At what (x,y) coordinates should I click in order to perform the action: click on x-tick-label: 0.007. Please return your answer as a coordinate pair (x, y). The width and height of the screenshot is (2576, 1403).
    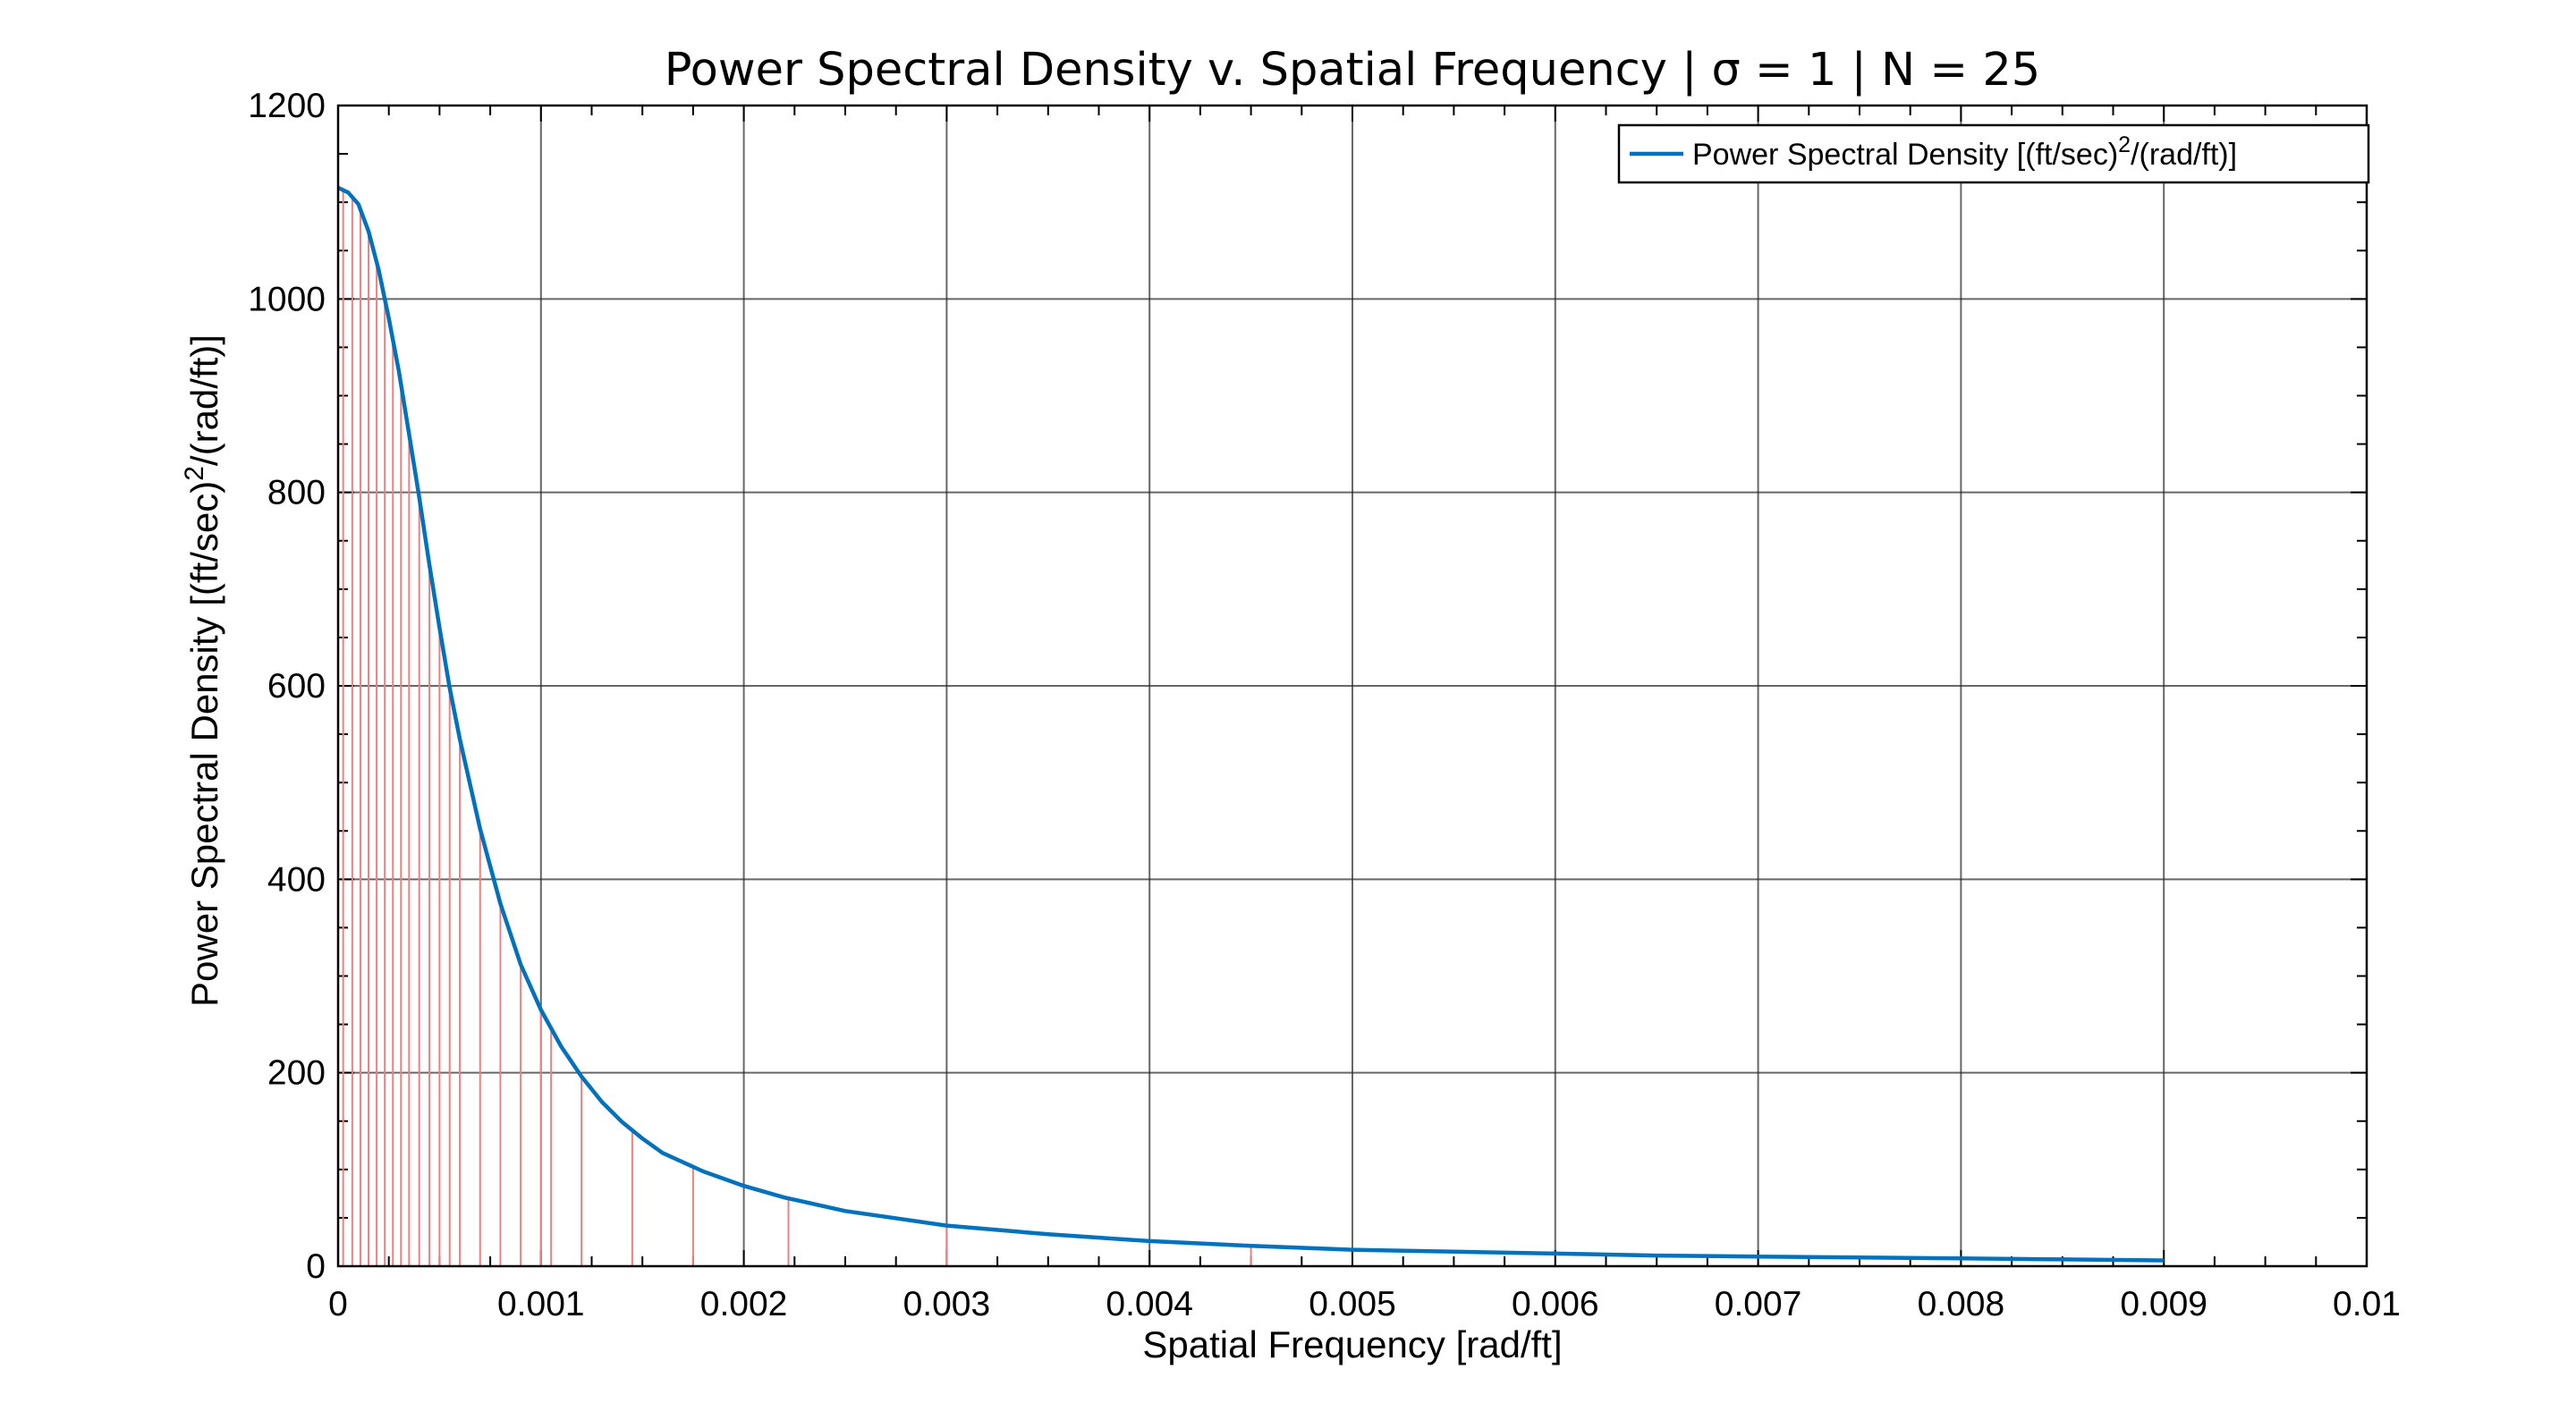
    Looking at the image, I should click on (1758, 1304).